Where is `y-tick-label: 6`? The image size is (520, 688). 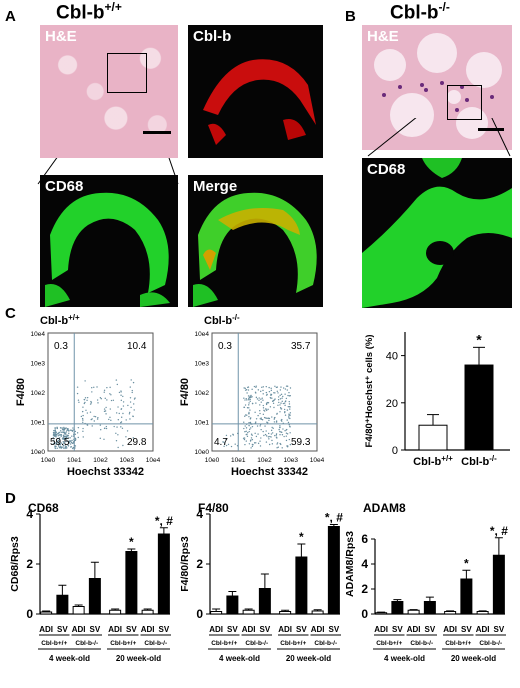
y-tick-label: 6 is located at coordinates (364, 539).